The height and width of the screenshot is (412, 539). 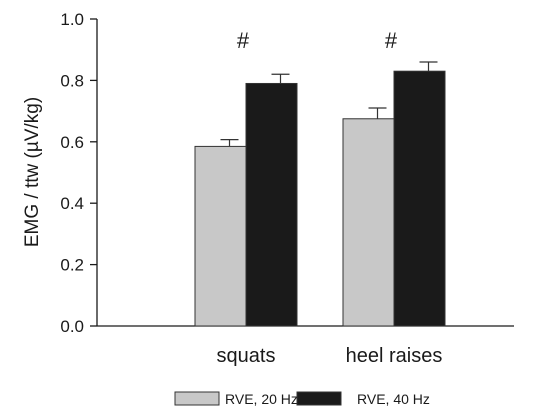 What do you see at coordinates (72, 203) in the screenshot?
I see `y-tick-label: 0.4` at bounding box center [72, 203].